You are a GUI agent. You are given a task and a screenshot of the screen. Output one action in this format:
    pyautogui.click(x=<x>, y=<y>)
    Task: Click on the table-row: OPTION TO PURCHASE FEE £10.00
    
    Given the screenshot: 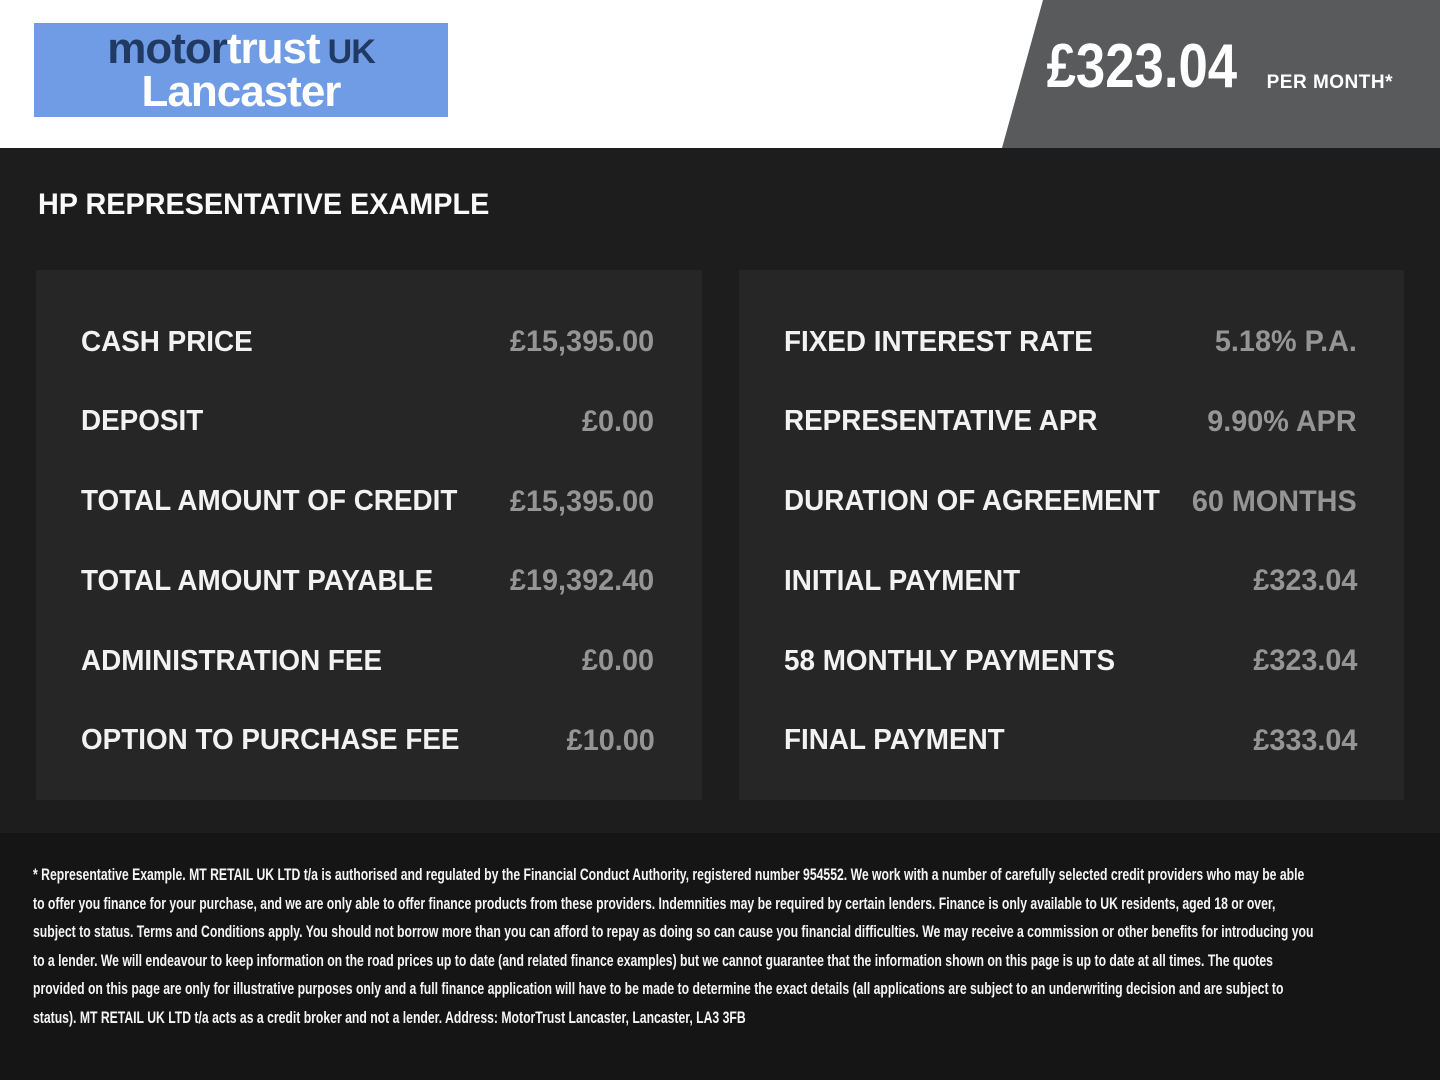 What is the action you would take?
    pyautogui.click(x=368, y=741)
    